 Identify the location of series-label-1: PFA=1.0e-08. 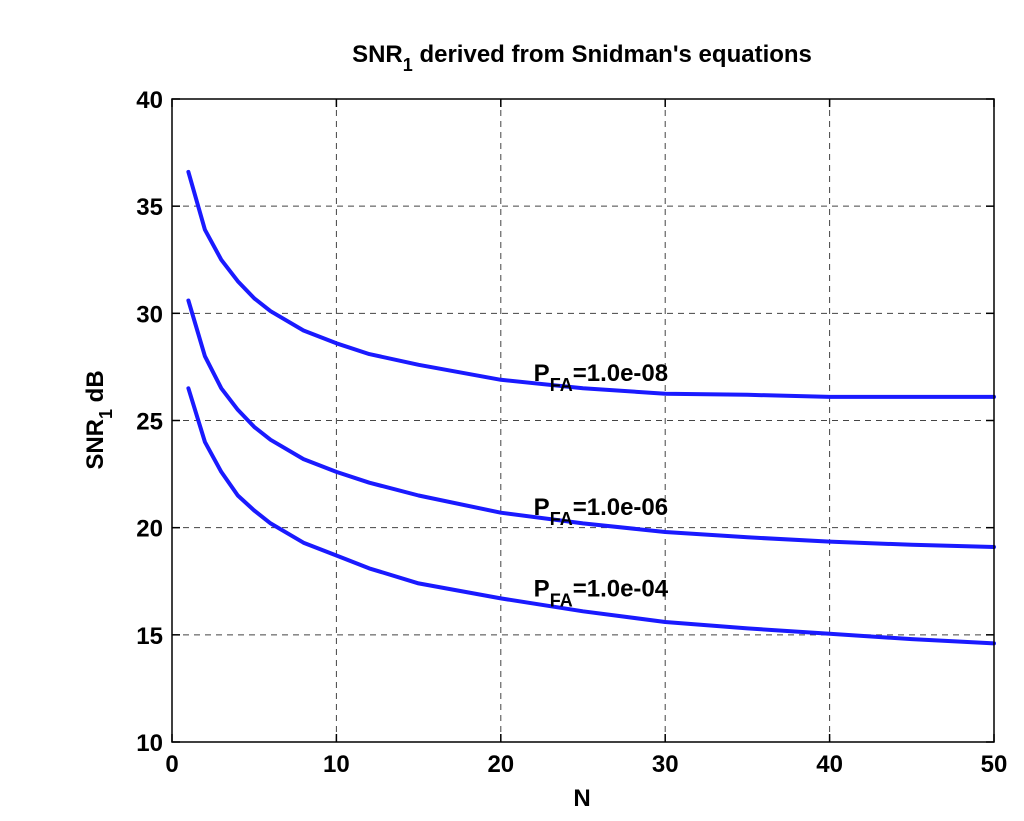
(601, 377).